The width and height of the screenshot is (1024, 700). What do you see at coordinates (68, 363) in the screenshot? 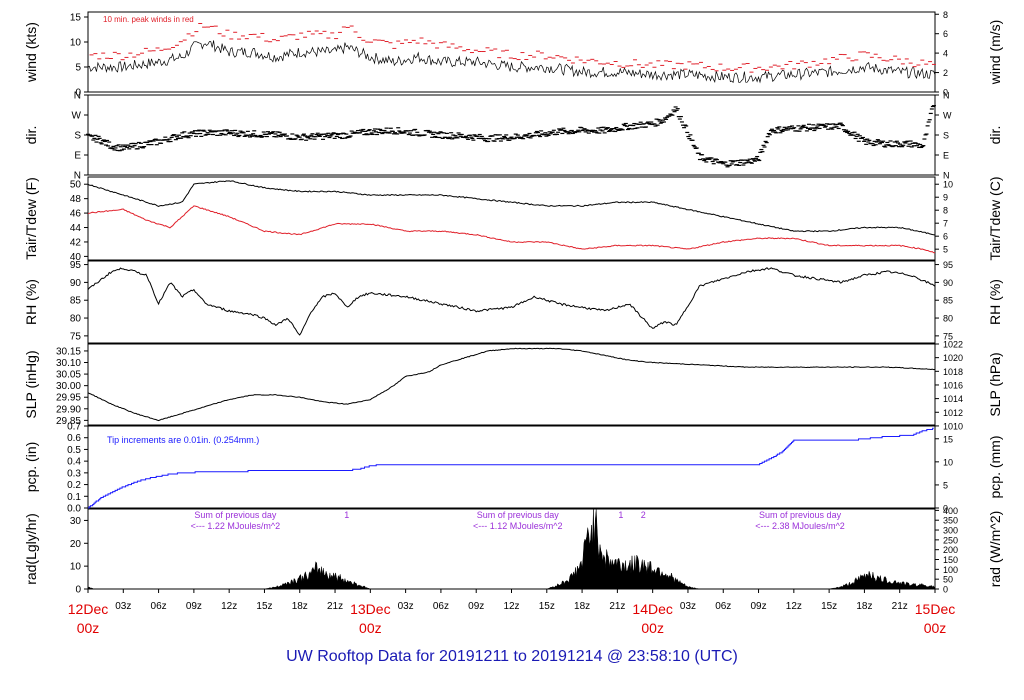
I see `ytick-label-slp: 30.10` at bounding box center [68, 363].